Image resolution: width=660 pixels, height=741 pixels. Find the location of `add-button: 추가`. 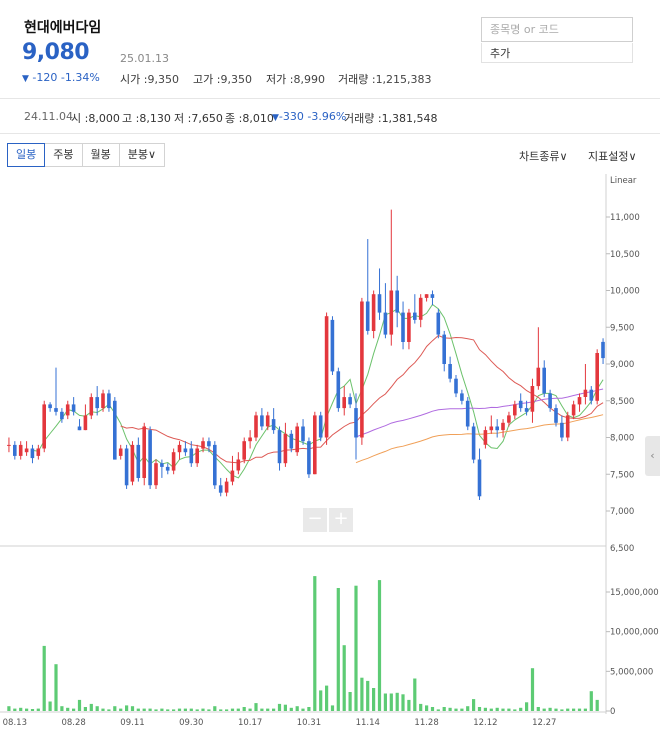

add-button: 추가 is located at coordinates (557, 53).